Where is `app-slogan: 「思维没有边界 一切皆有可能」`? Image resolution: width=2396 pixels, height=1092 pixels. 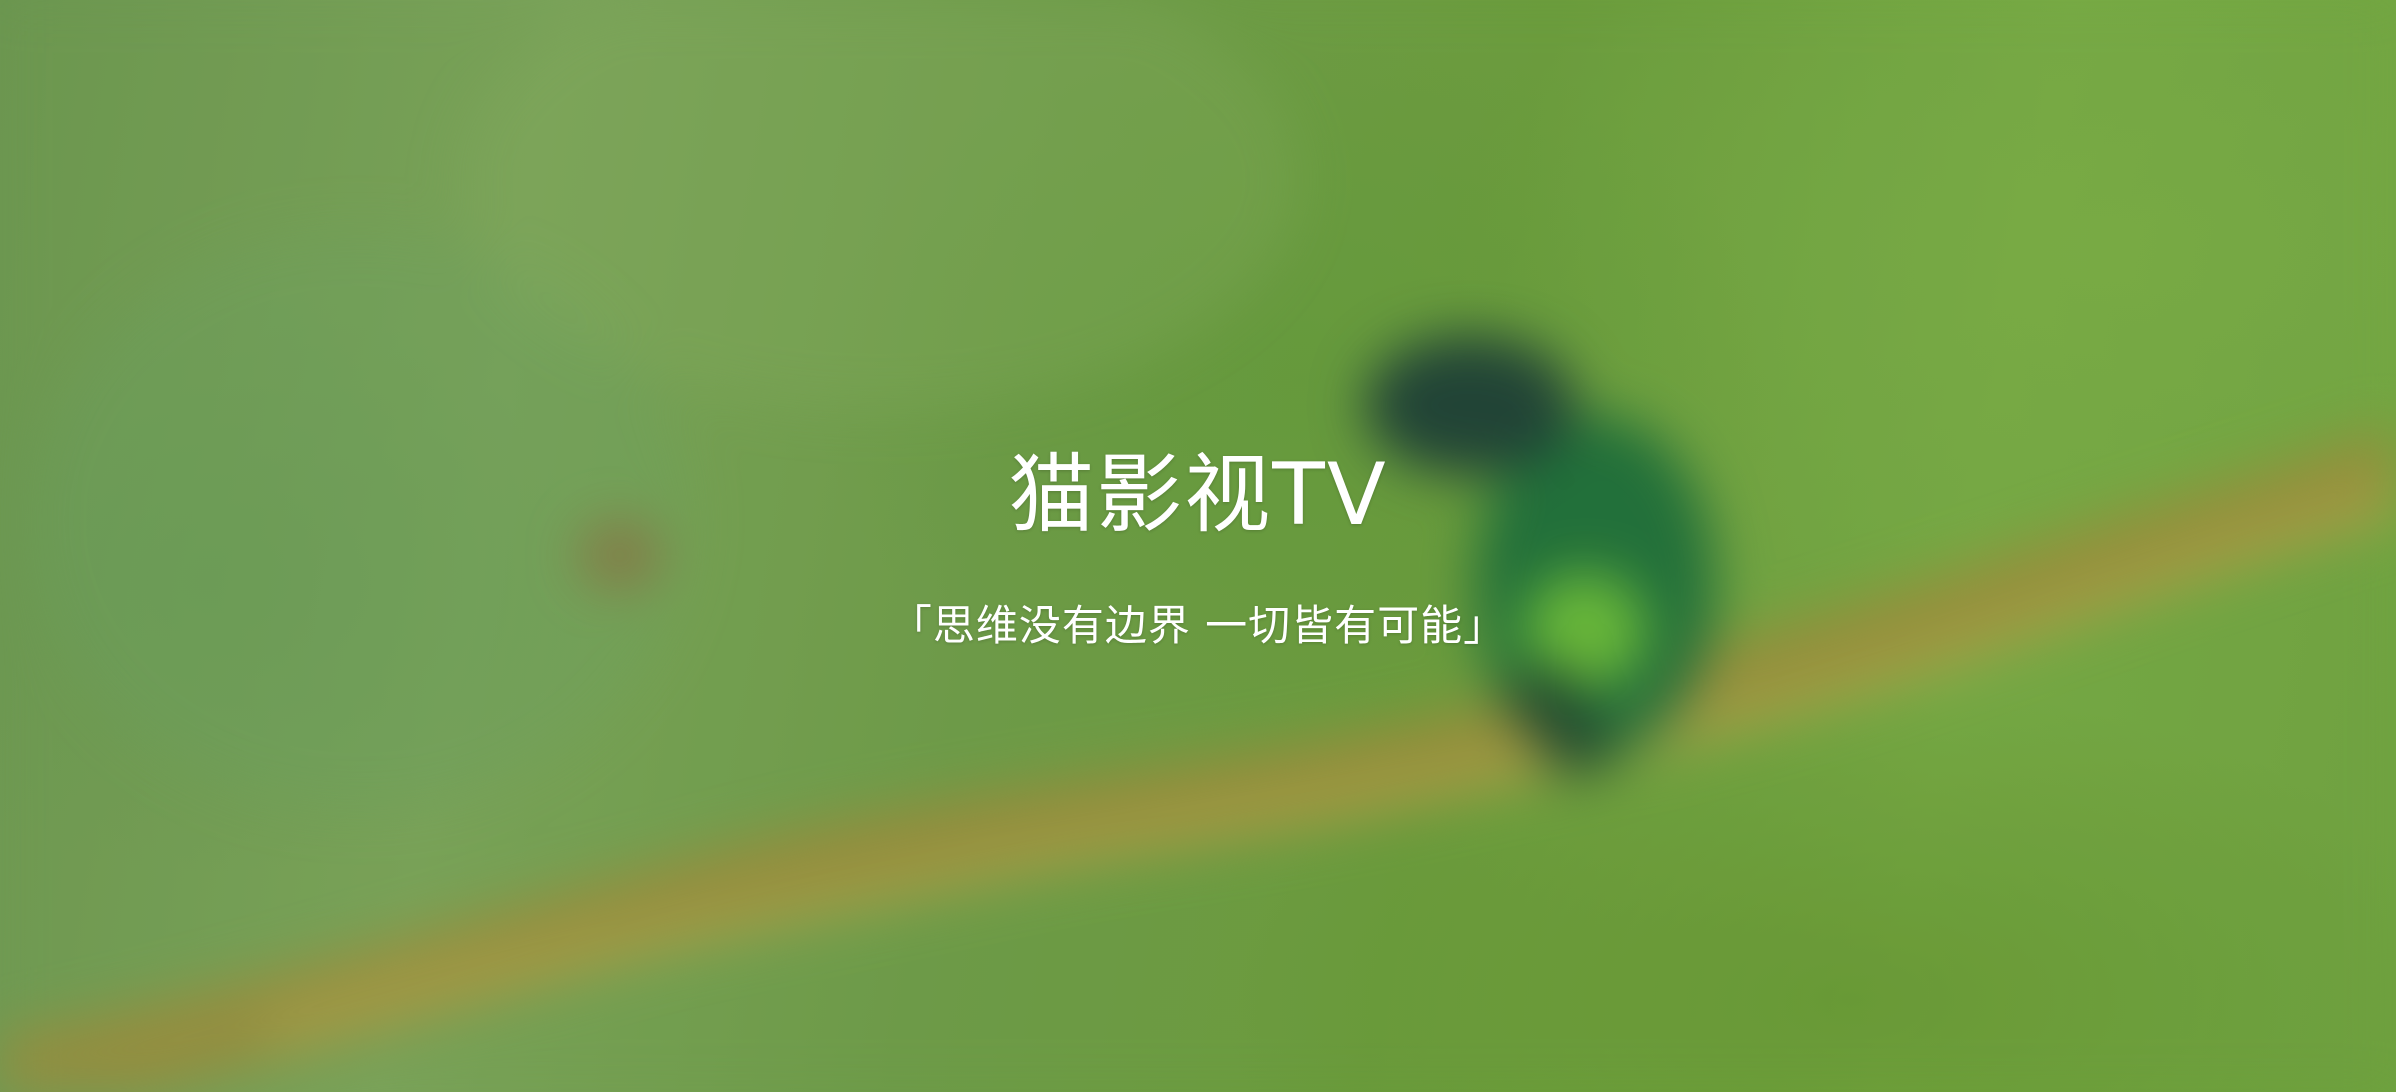
app-slogan: 「思维没有边界 一切皆有可能」 is located at coordinates (1198, 626).